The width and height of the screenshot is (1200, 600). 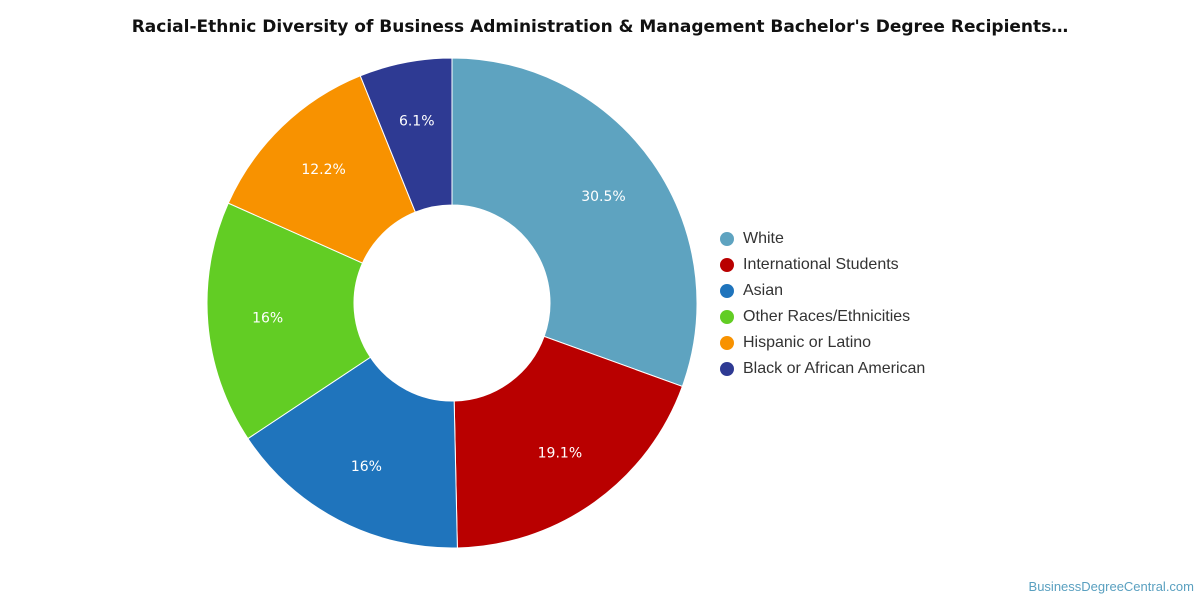 I want to click on legend-item-white: White, so click(x=822, y=239).